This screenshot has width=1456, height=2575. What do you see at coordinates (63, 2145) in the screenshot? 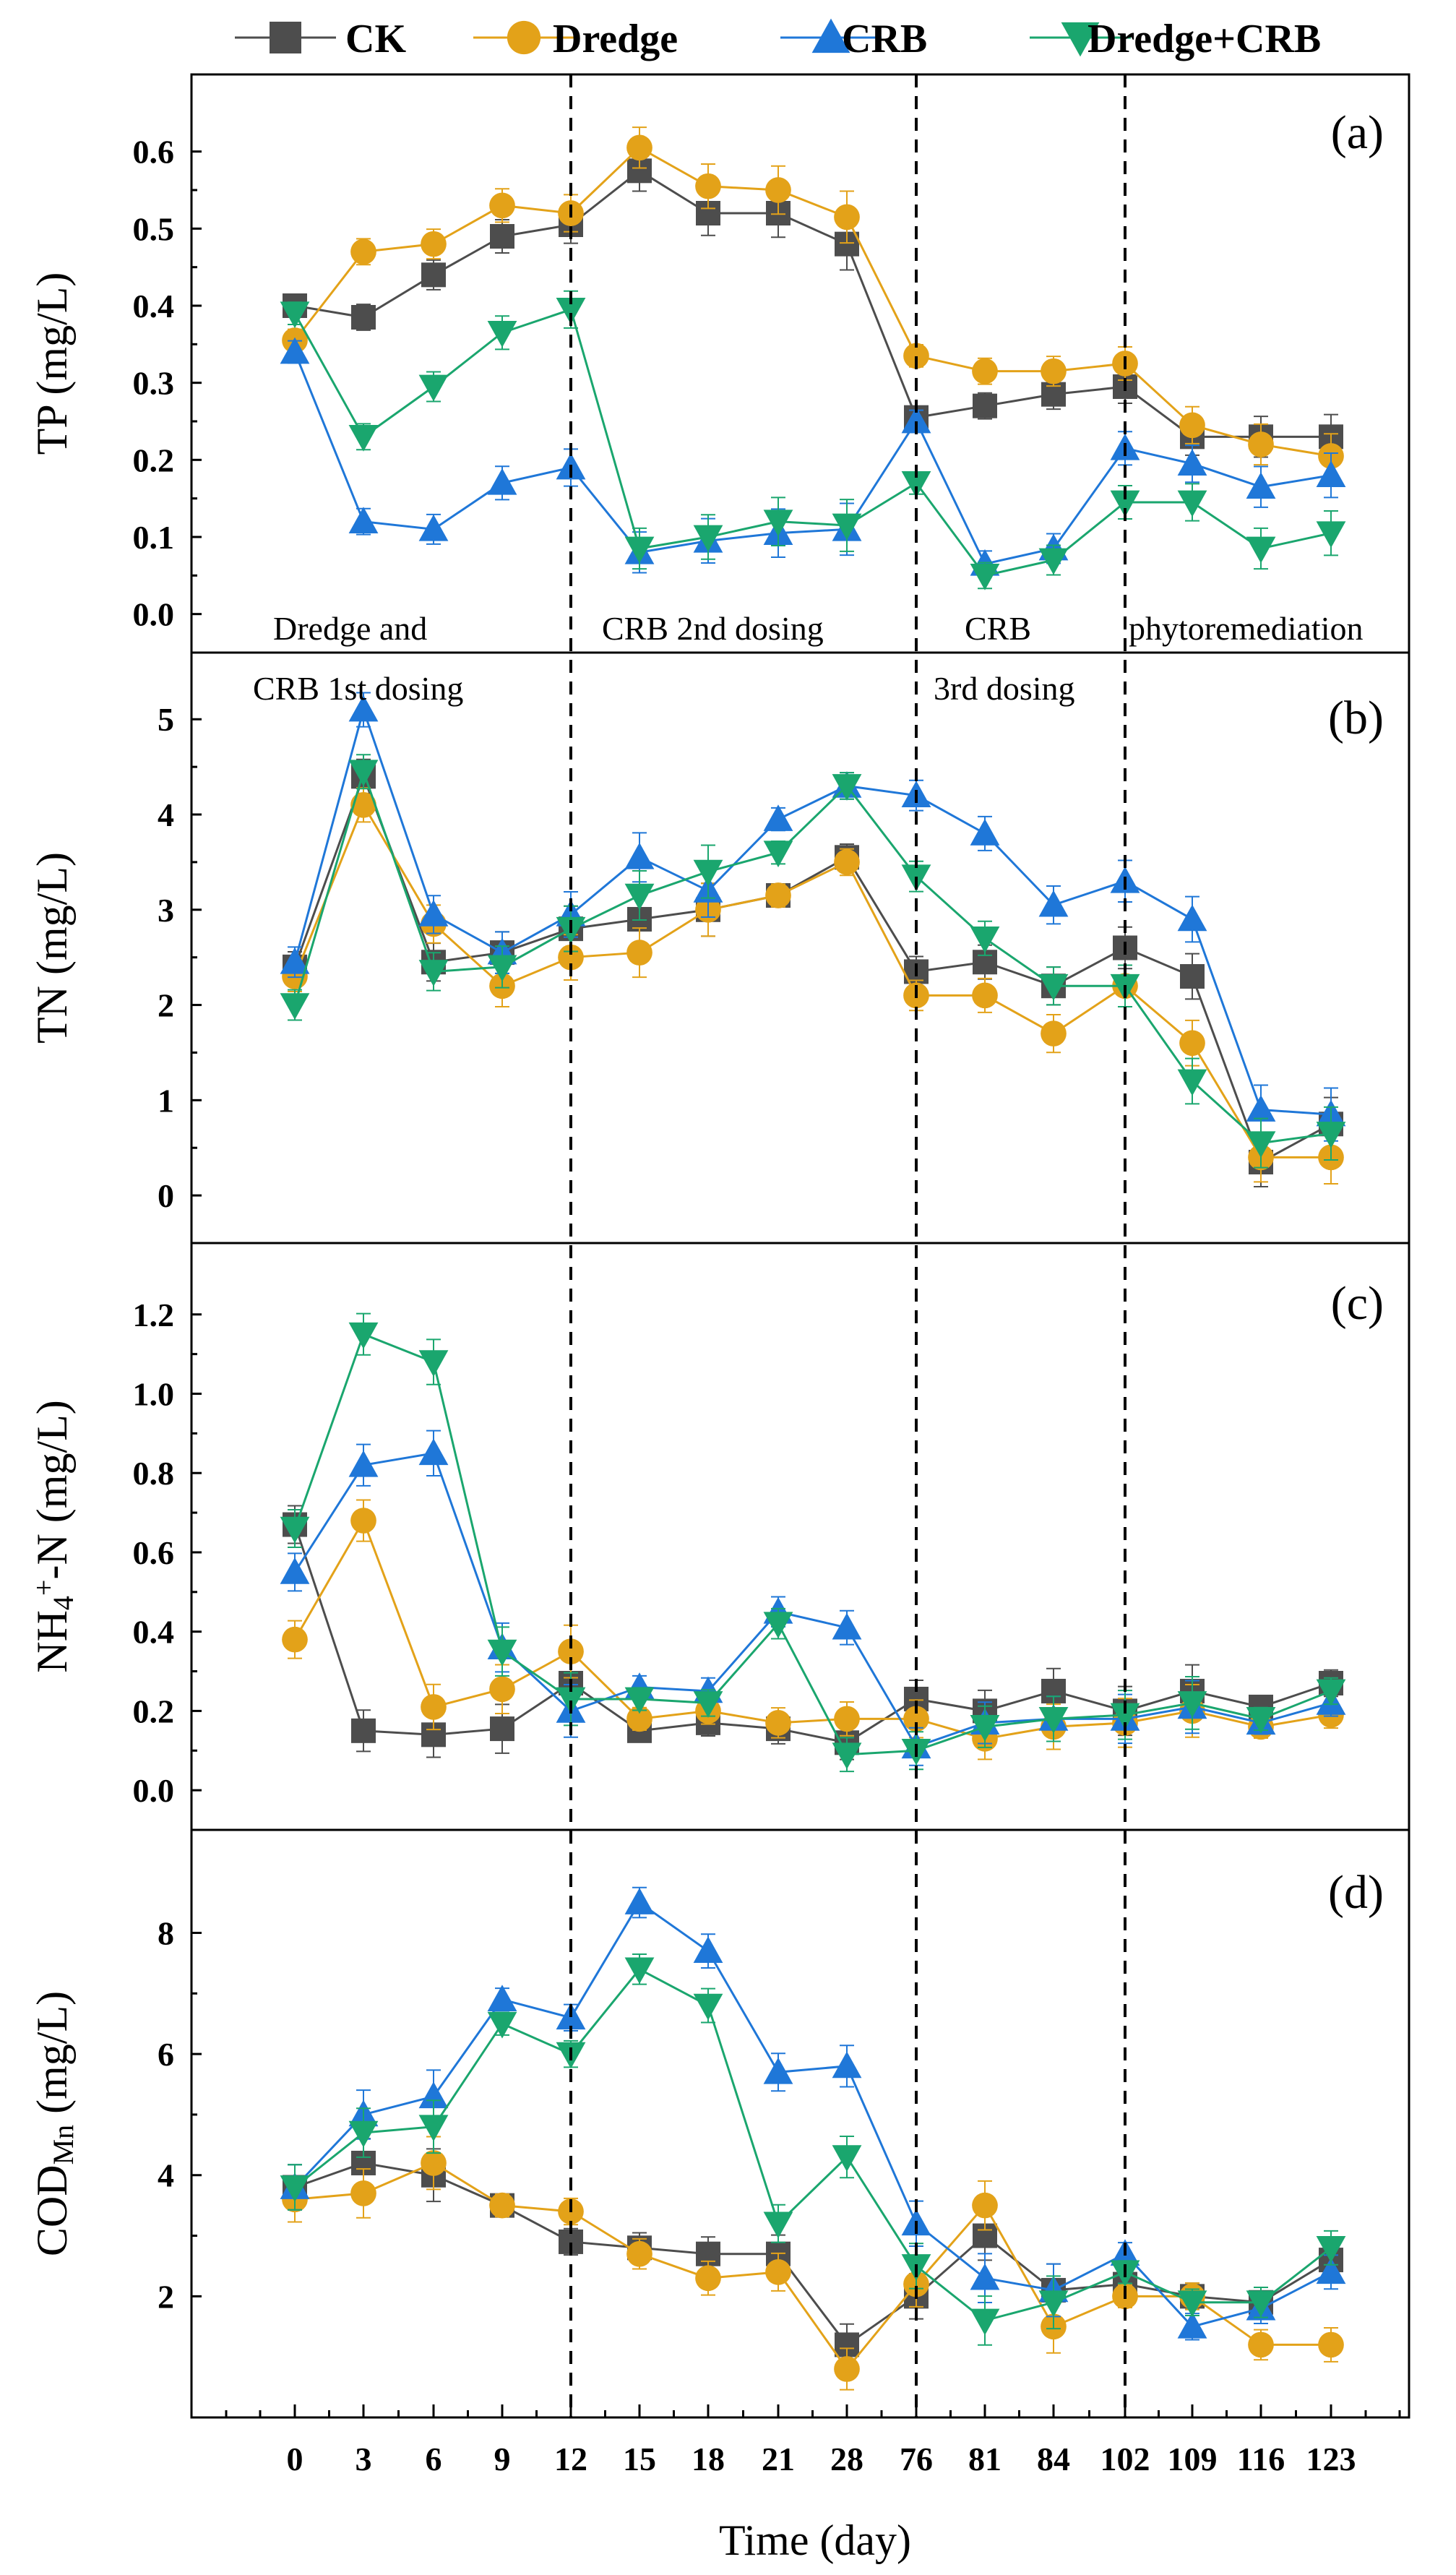
I see `y-axis-label-subscript: Mn` at bounding box center [63, 2145].